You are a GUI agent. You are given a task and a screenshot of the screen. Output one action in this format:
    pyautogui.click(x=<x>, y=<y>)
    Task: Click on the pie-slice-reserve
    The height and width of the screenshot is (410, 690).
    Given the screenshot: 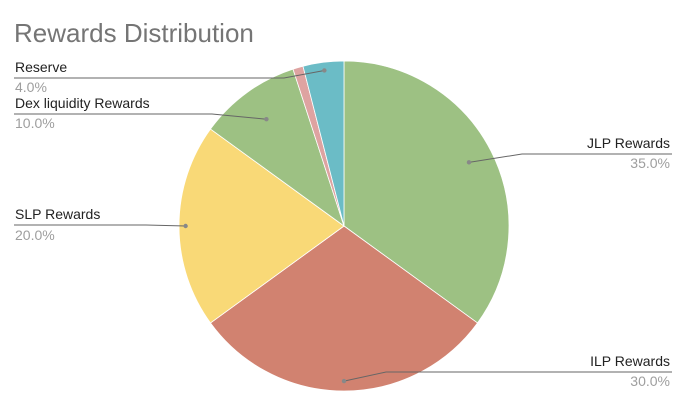 What is the action you would take?
    pyautogui.click(x=323, y=143)
    